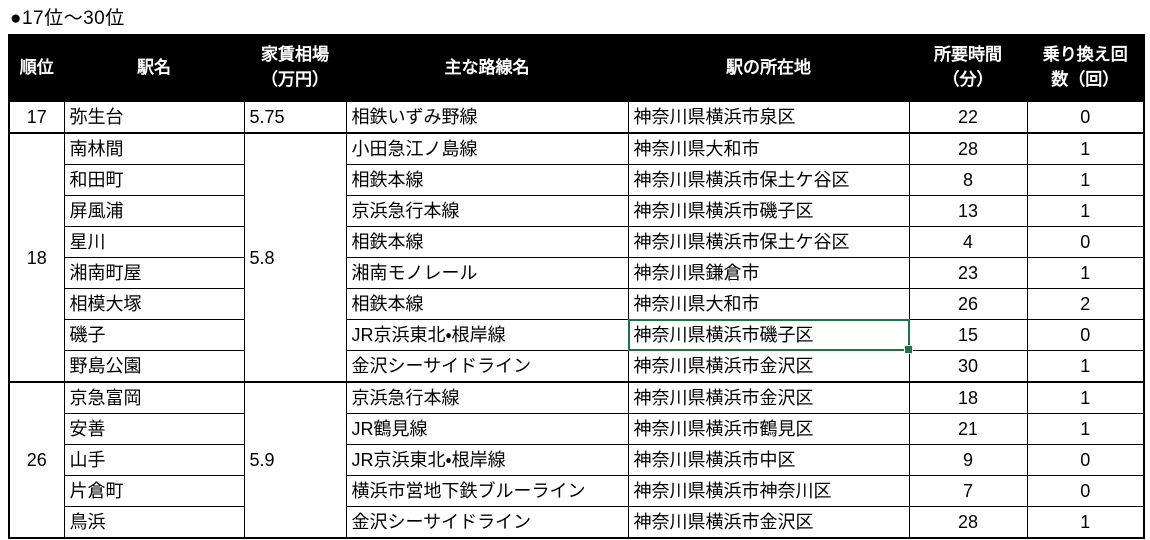 This screenshot has height=540, width=1150. Describe the element at coordinates (154, 429) in the screenshot. I see `station-cell: 安善` at that location.